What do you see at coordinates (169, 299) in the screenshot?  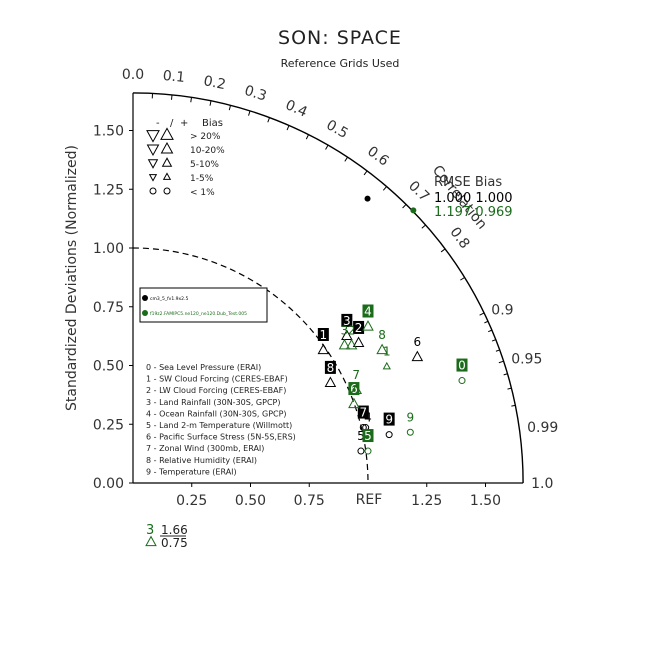 I see `model-legend-name: cm3_5_fv1.9x2.5` at bounding box center [169, 299].